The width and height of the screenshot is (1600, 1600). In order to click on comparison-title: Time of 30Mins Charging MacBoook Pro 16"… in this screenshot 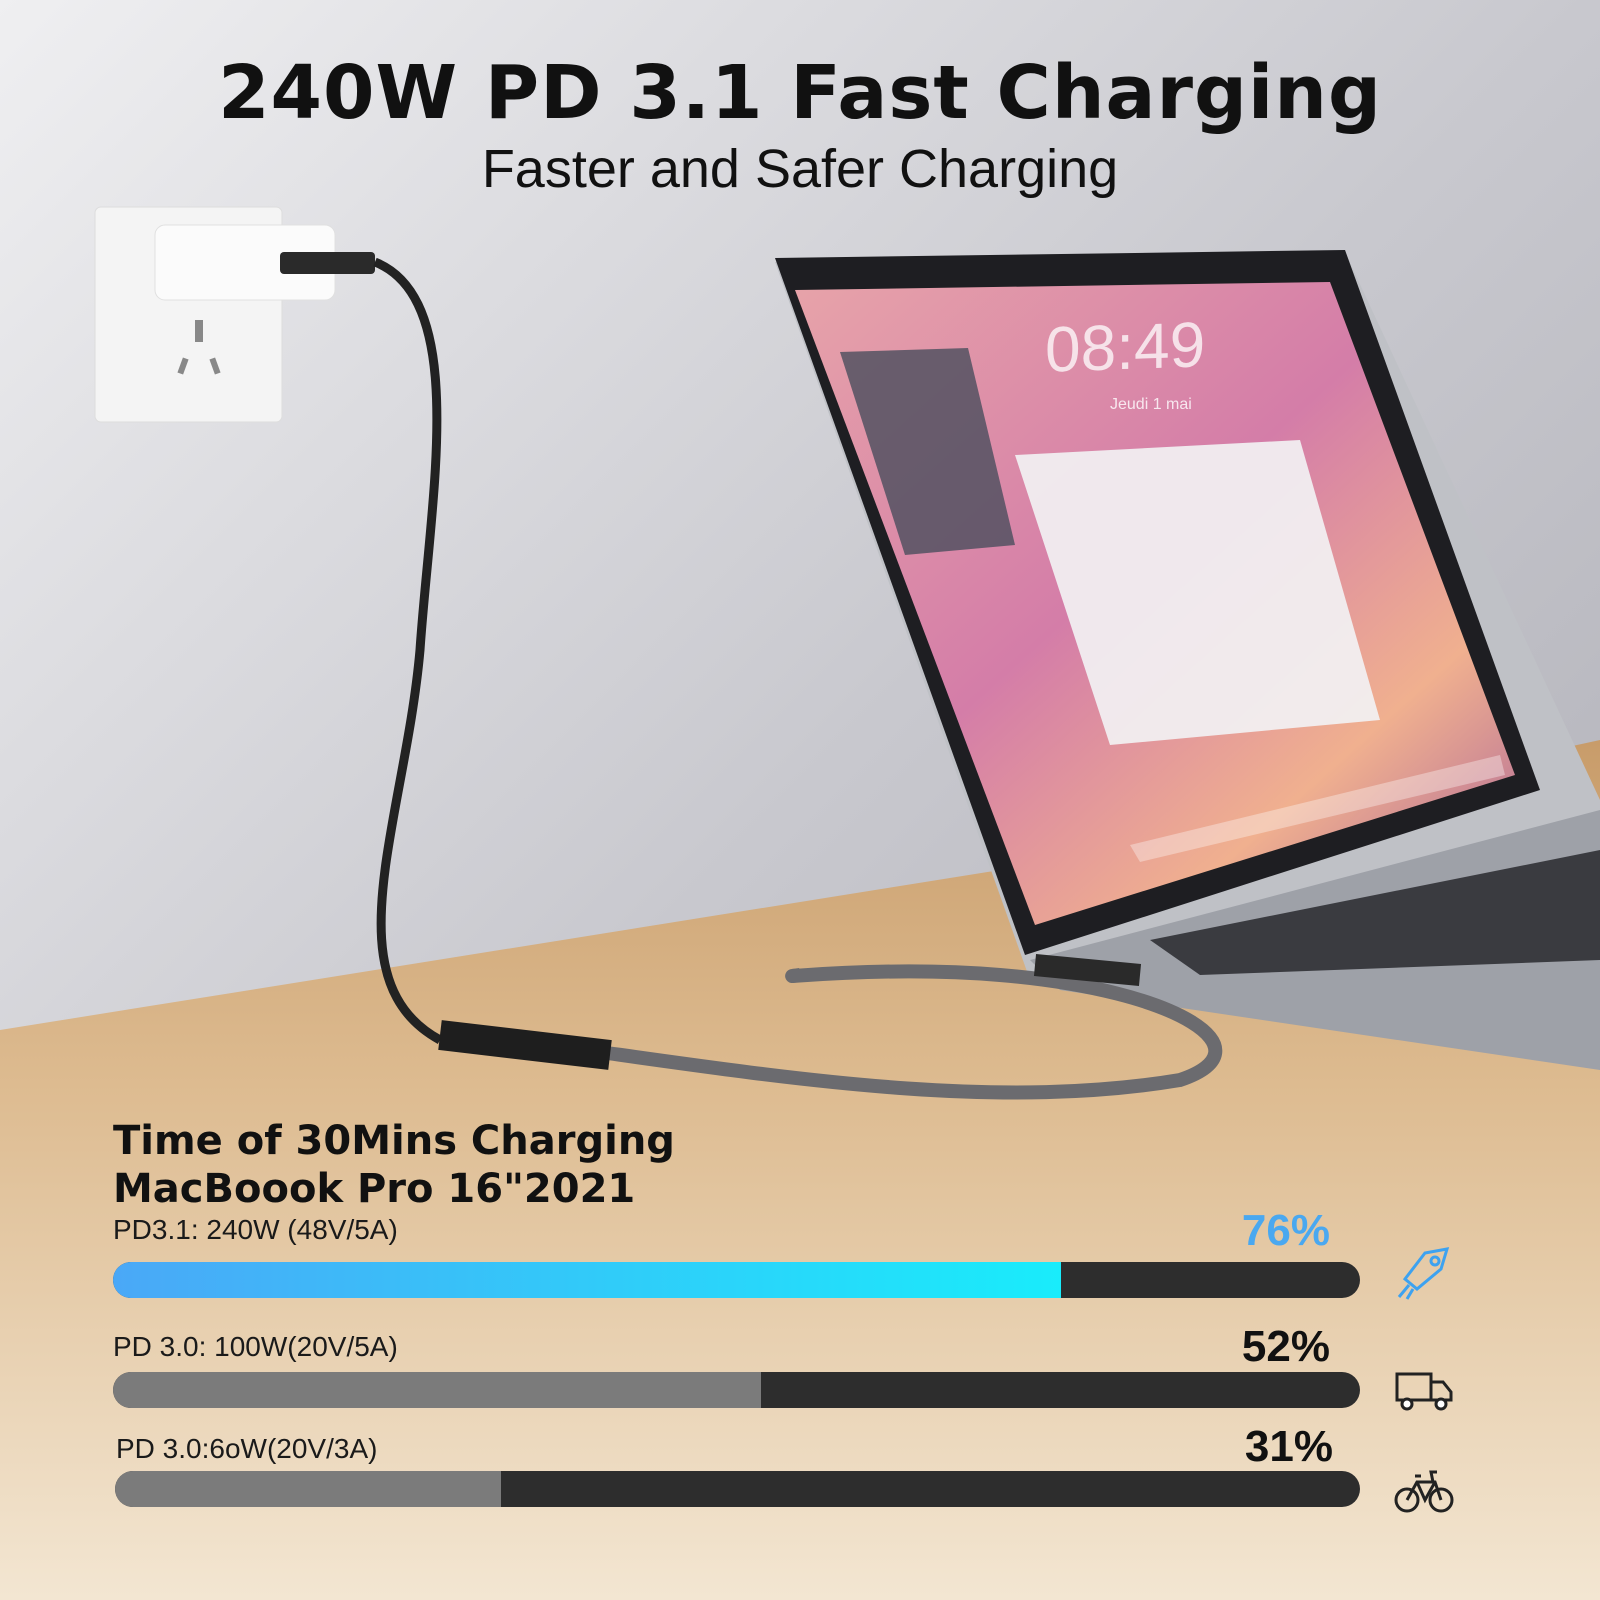, I will do `click(394, 1165)`.